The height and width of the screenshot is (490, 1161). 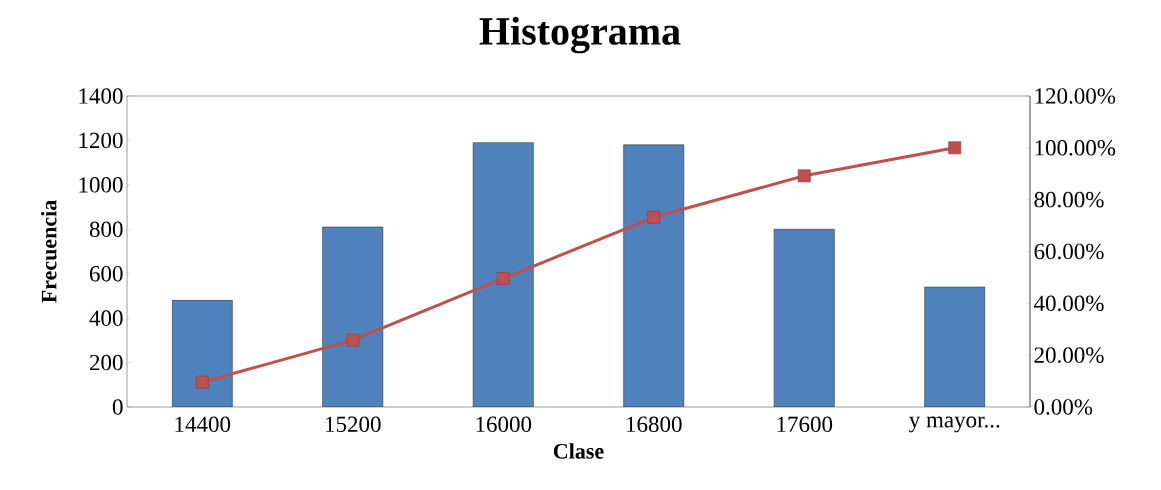 I want to click on y2-tick-label: 120.00%, so click(x=1075, y=96).